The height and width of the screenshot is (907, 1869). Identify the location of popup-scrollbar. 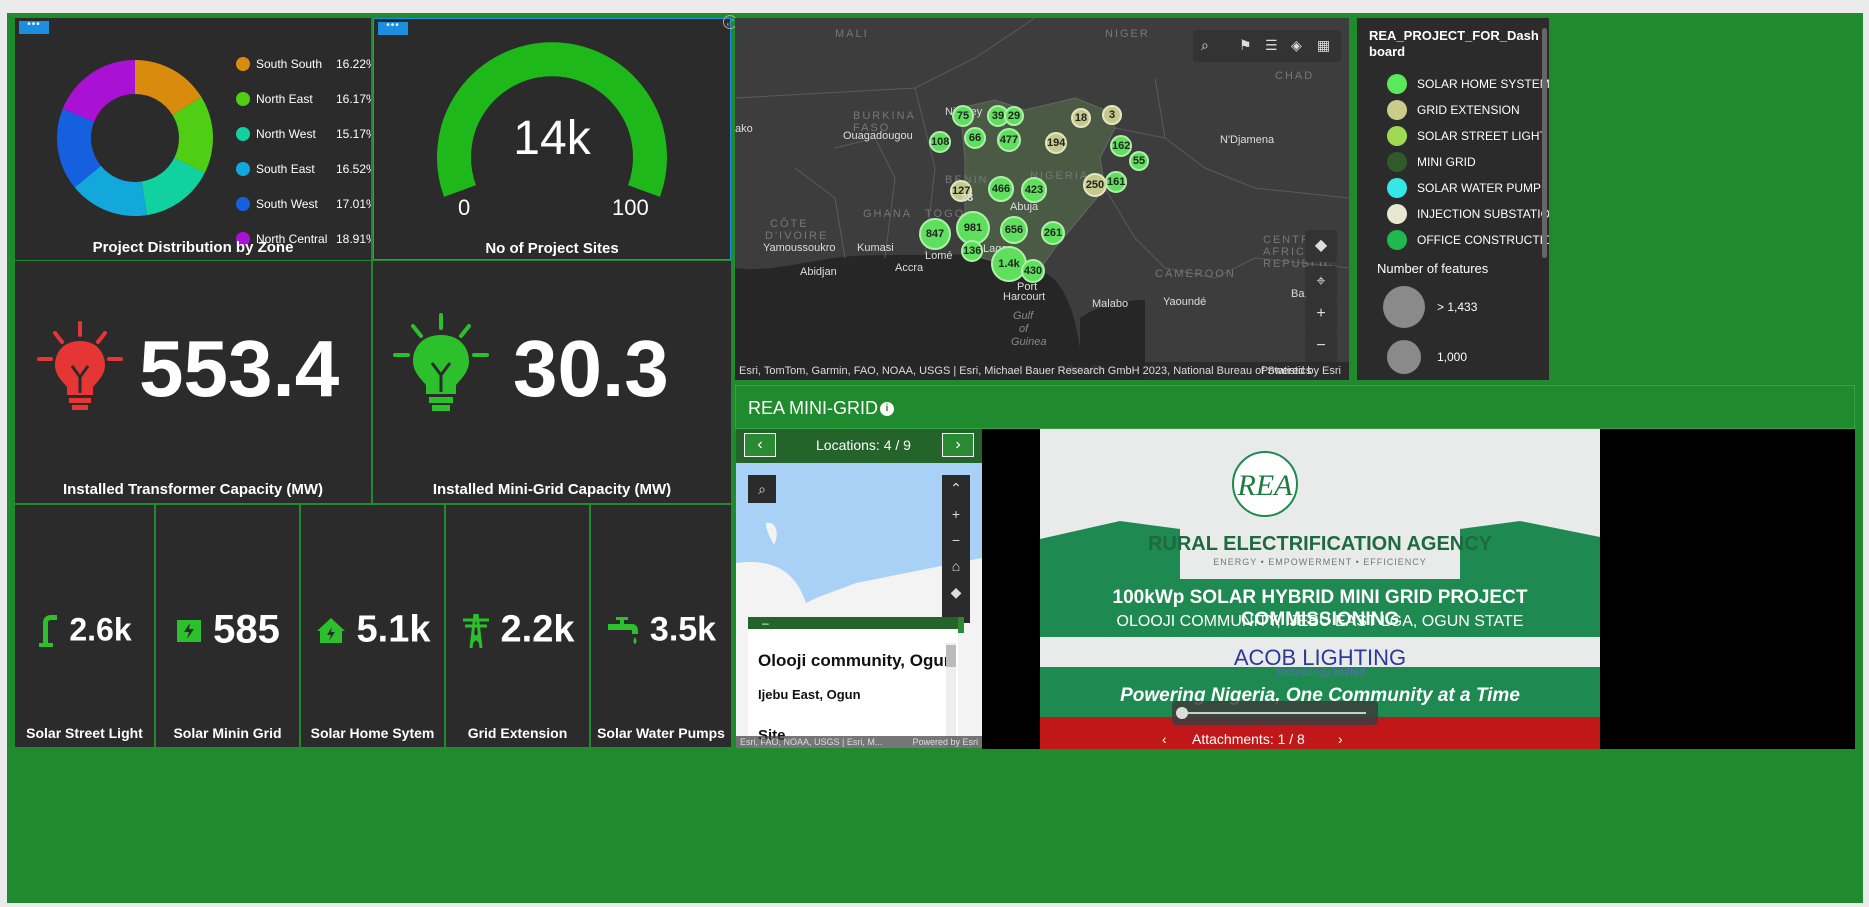
(951, 695).